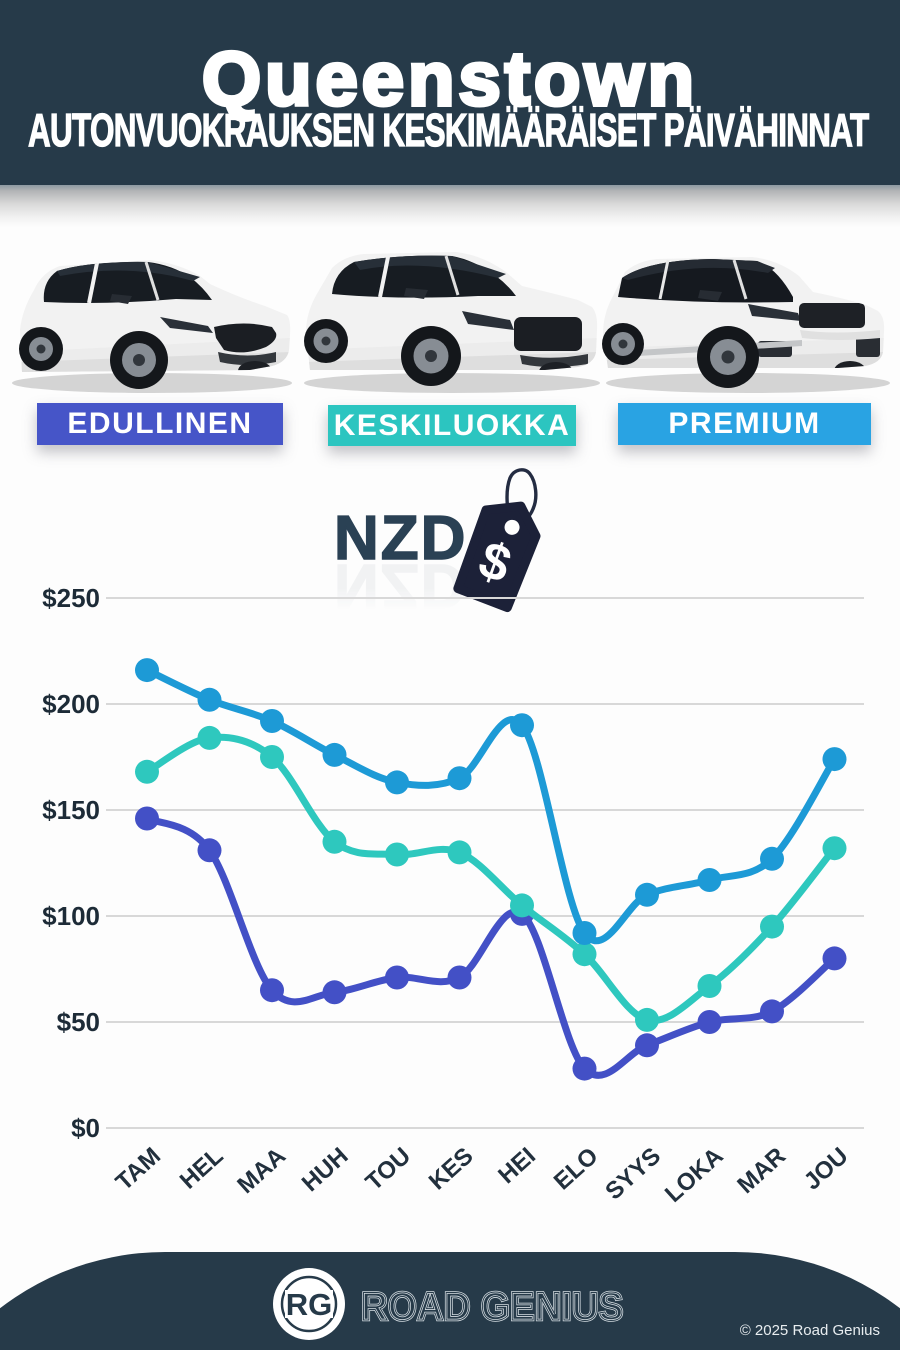 This screenshot has width=900, height=1350. I want to click on svg-text: HEI, so click(517, 1165).